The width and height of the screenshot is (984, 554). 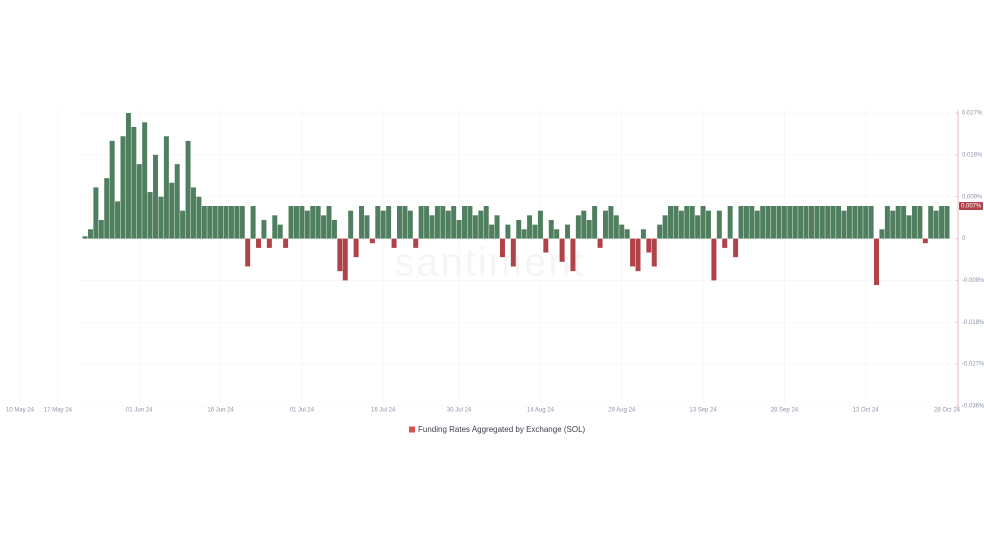 What do you see at coordinates (947, 411) in the screenshot?
I see `x-tick-label: 28 Oct 24` at bounding box center [947, 411].